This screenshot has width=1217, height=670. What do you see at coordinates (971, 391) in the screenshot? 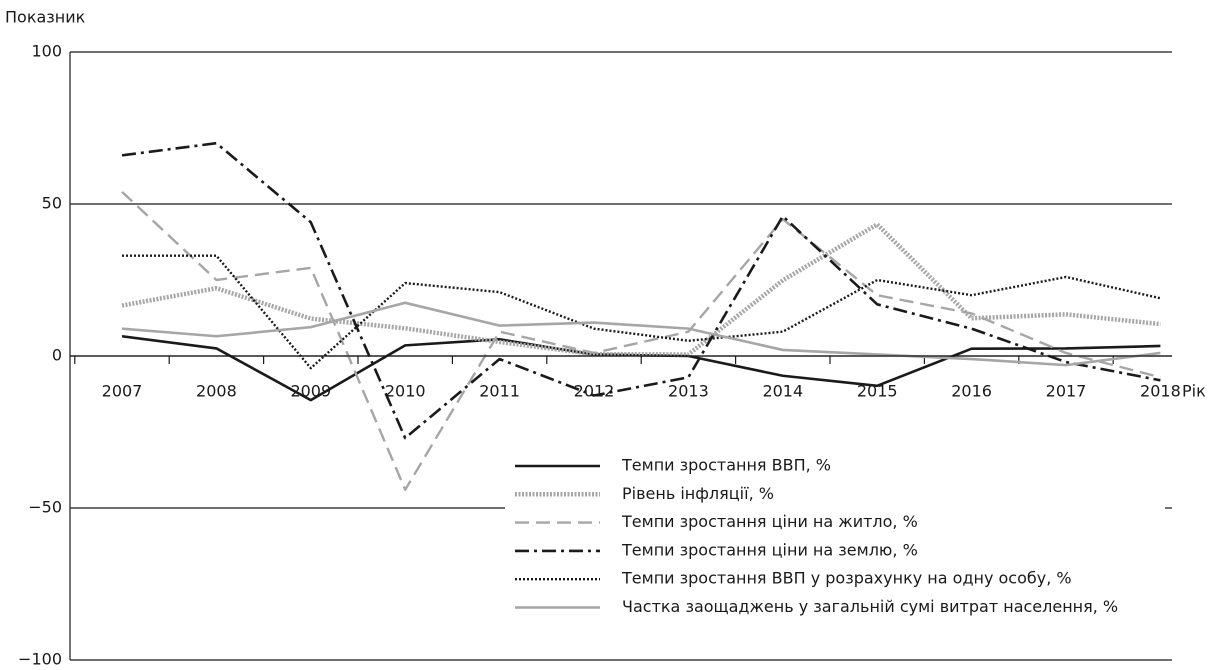
I see `x-tick-label: 2016` at bounding box center [971, 391].